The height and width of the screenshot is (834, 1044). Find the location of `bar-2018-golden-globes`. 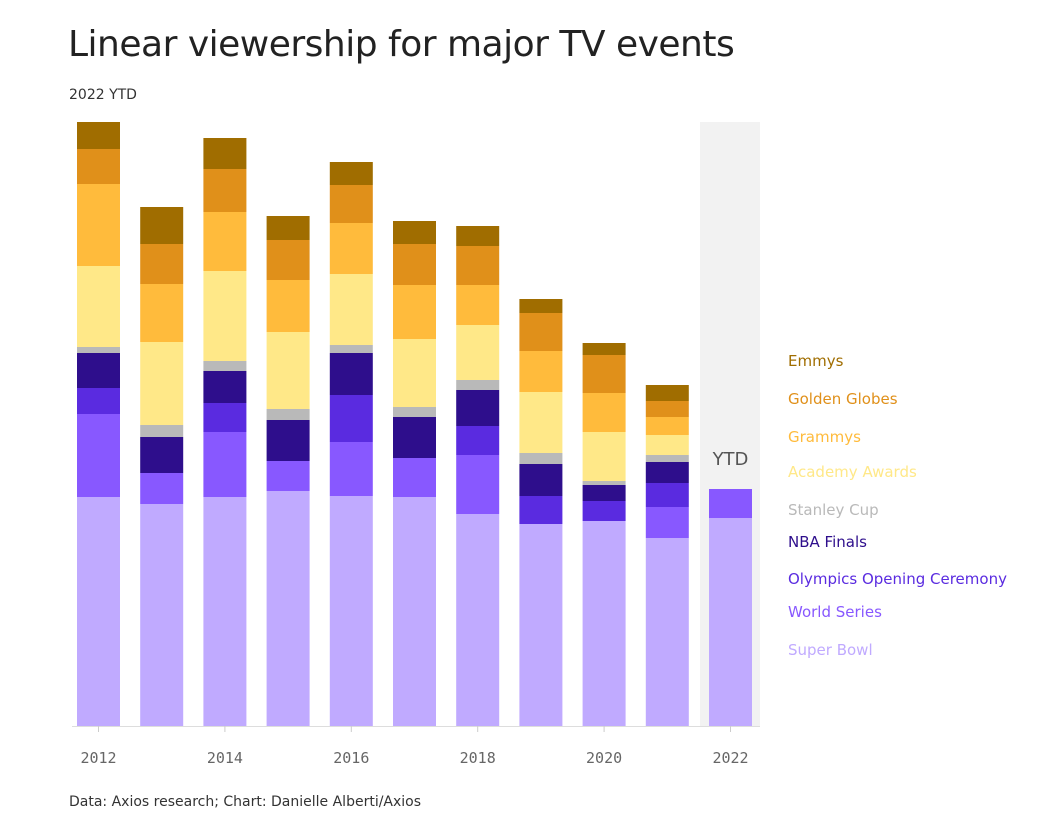

bar-2018-golden-globes is located at coordinates (478, 265).